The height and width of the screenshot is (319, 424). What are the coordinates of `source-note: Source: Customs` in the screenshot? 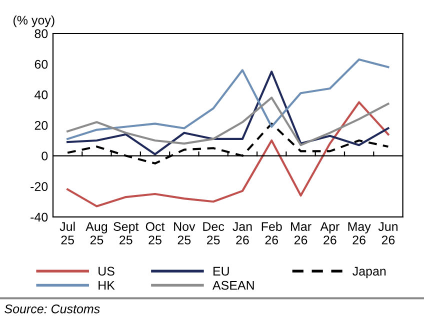 It's located at (52, 309).